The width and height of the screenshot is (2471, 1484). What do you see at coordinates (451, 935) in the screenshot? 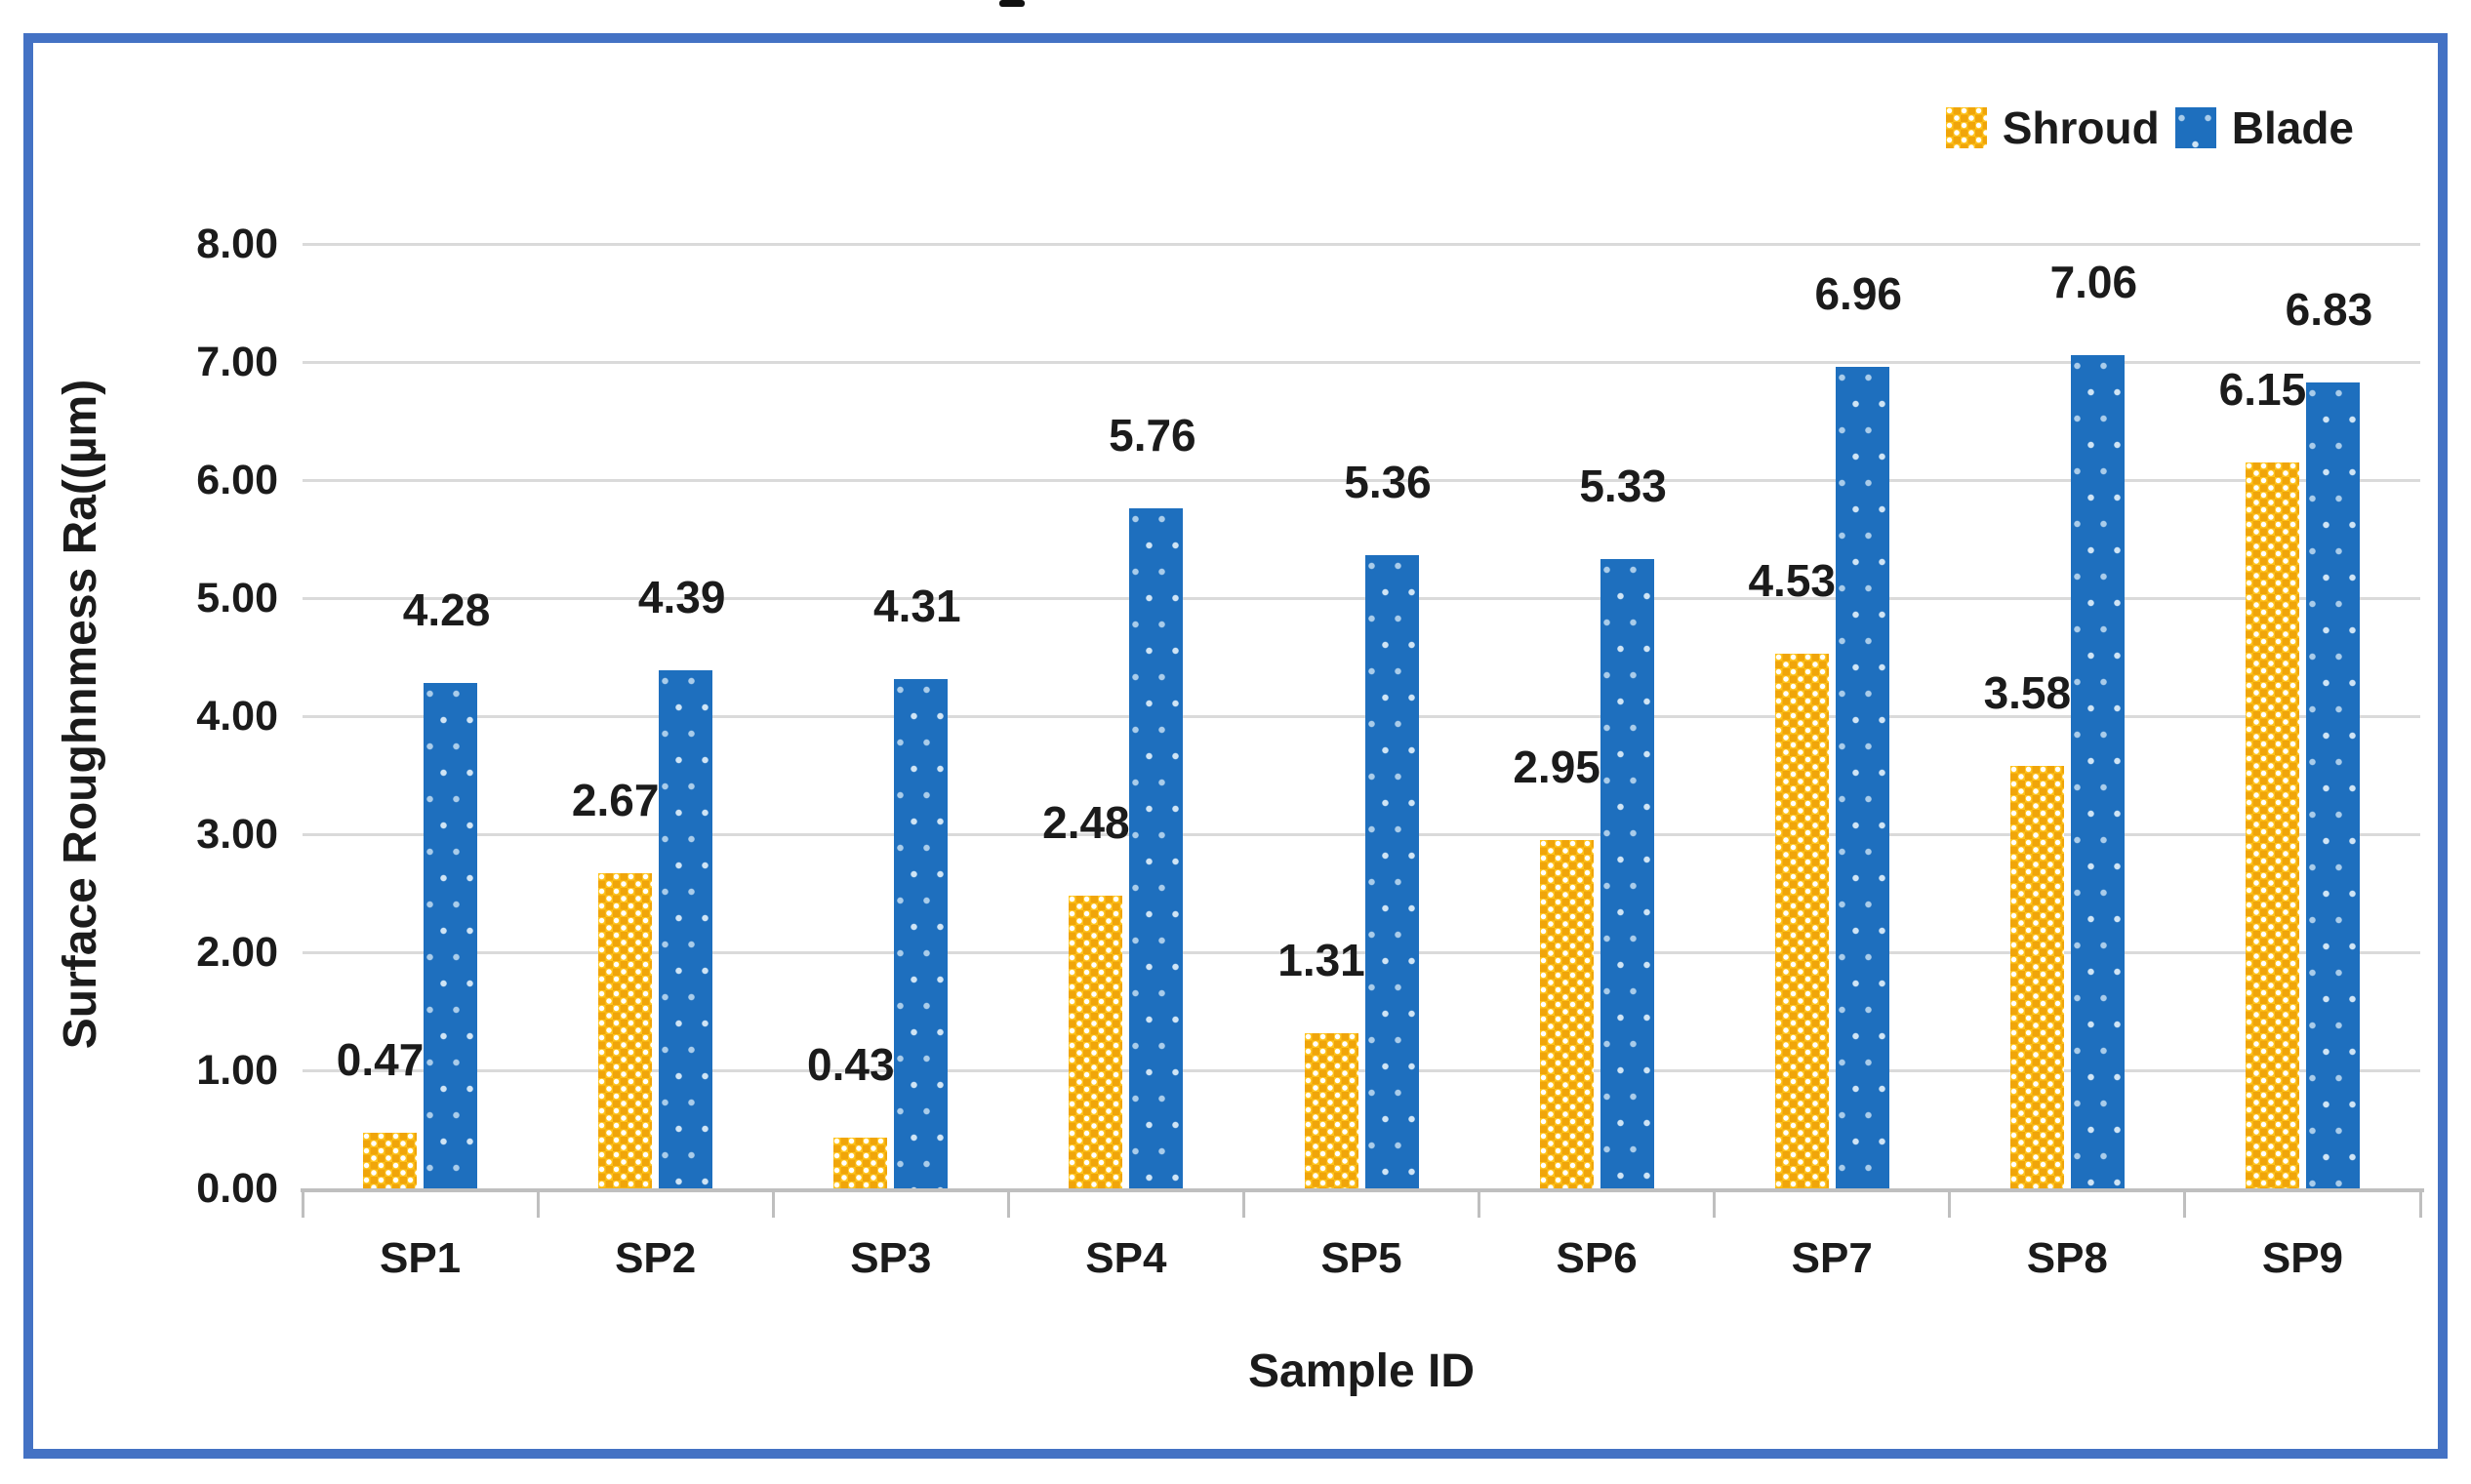
I see `bar-blade-SP1` at bounding box center [451, 935].